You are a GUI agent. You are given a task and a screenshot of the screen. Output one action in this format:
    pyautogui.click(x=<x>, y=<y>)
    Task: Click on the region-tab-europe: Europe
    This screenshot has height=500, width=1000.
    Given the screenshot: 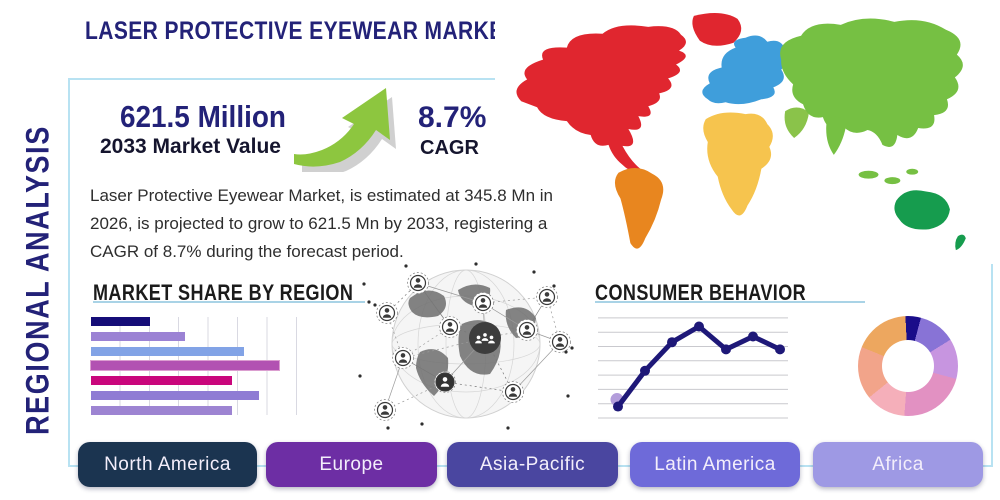 What is the action you would take?
    pyautogui.click(x=351, y=464)
    